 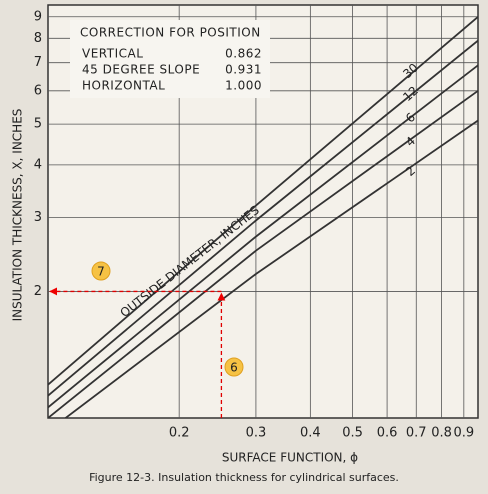 What do you see at coordinates (170, 59) in the screenshot?
I see `correction-table-box` at bounding box center [170, 59].